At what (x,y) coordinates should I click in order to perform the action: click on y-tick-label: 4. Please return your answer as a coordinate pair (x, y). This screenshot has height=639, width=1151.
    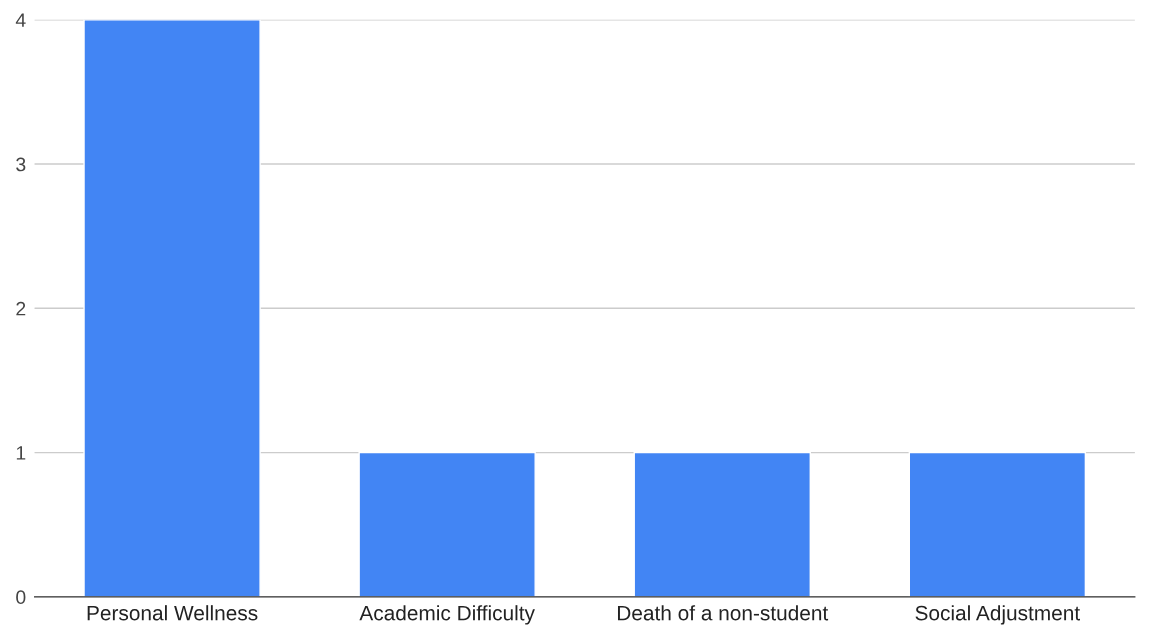
    Looking at the image, I should click on (20, 20).